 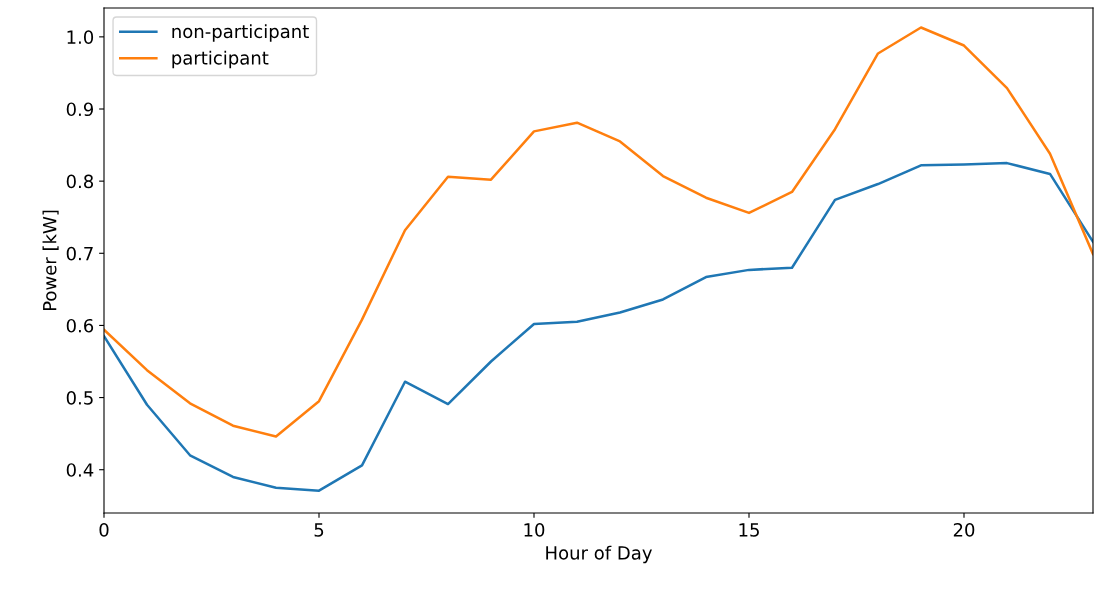 I want to click on x-axis-title: Hour of Day, so click(x=599, y=554).